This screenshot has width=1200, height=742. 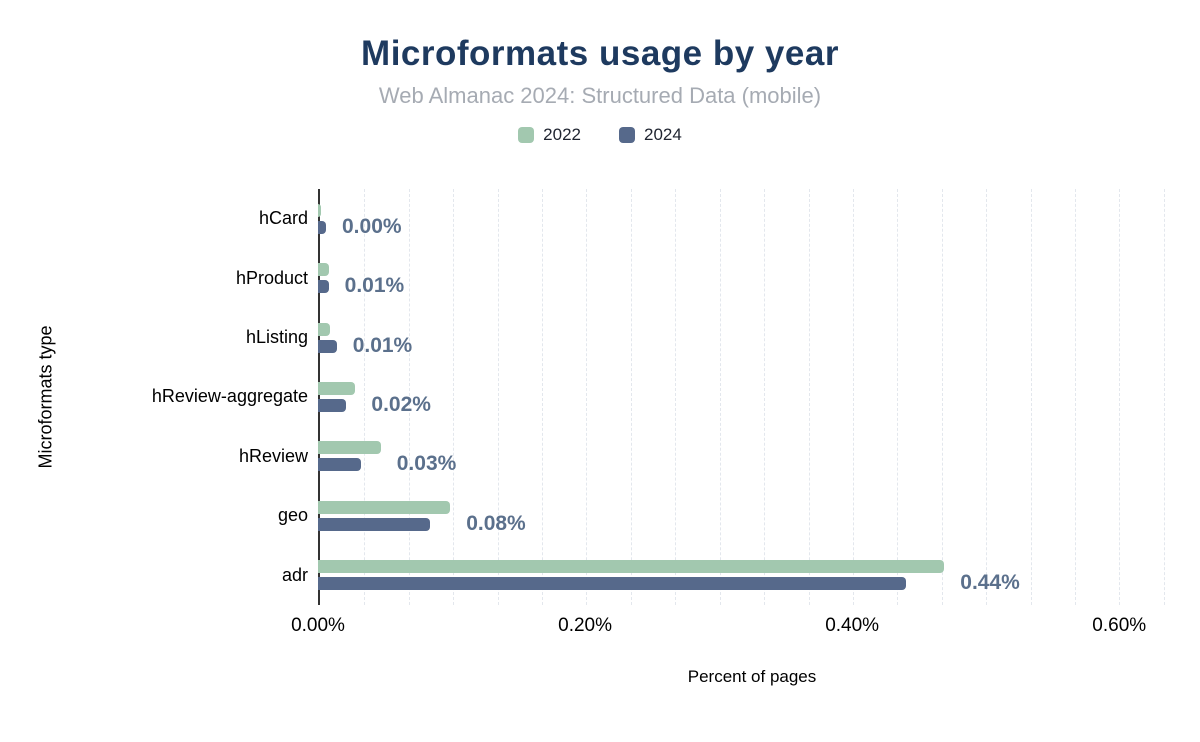 I want to click on bar-2022-geo, so click(x=384, y=507).